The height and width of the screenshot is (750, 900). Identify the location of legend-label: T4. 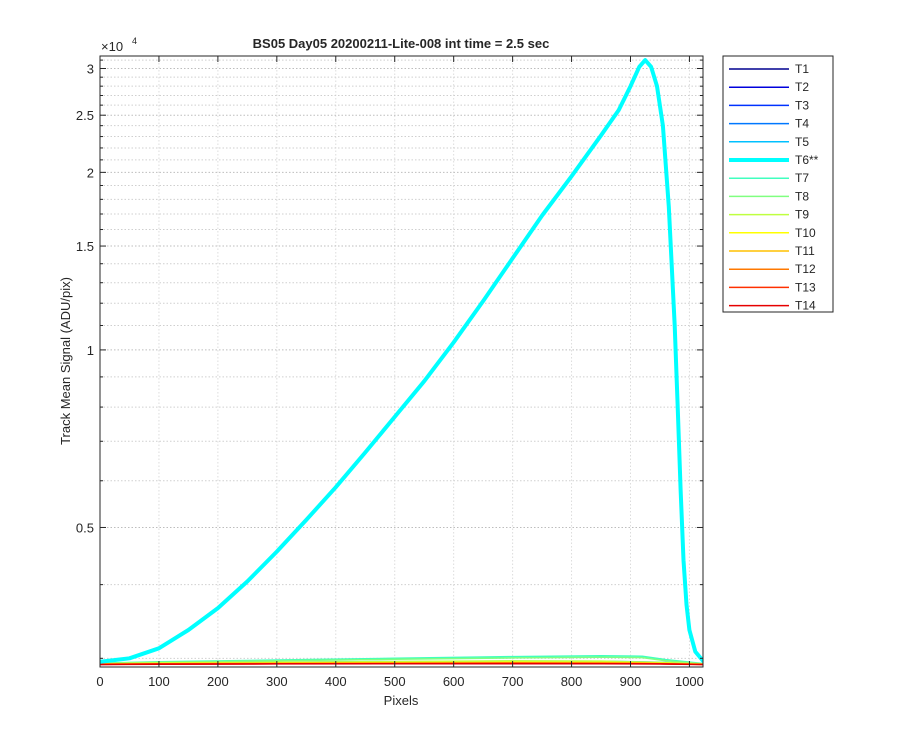
(802, 124).